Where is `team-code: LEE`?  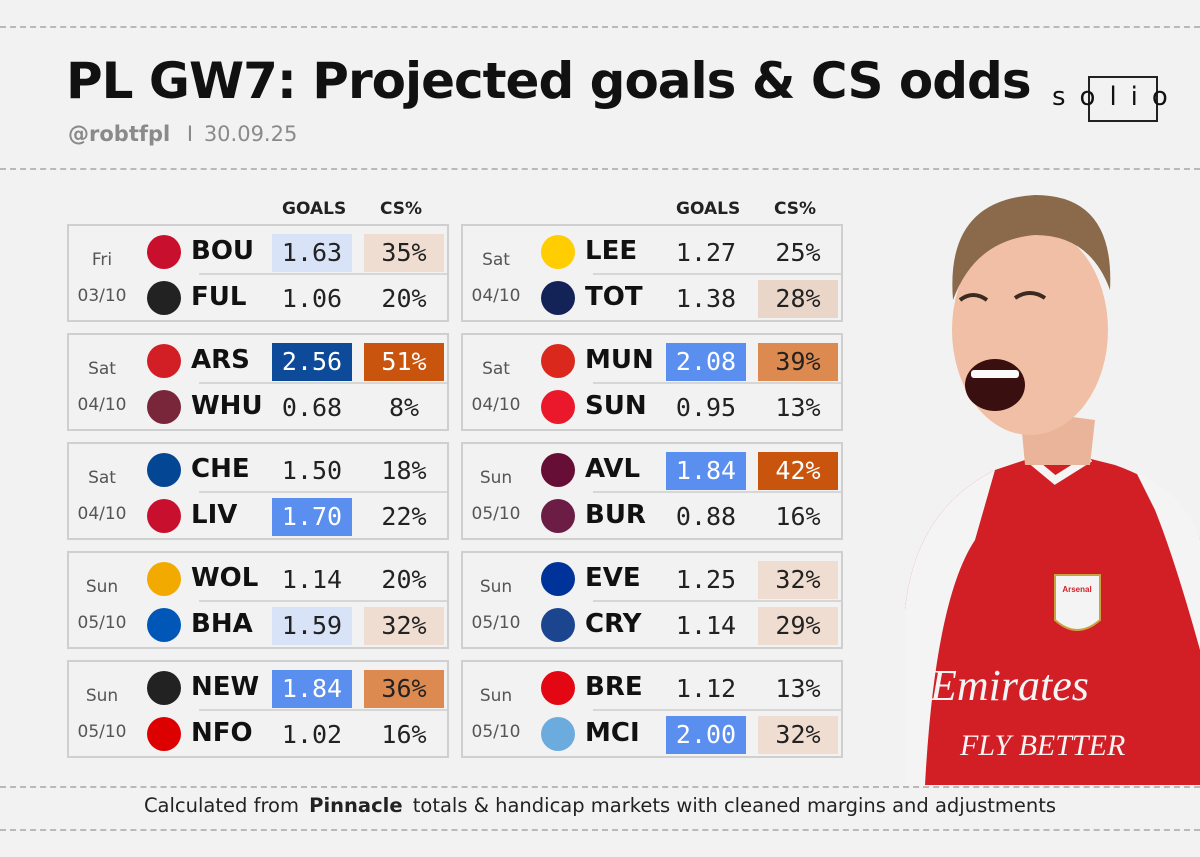 team-code: LEE is located at coordinates (611, 251).